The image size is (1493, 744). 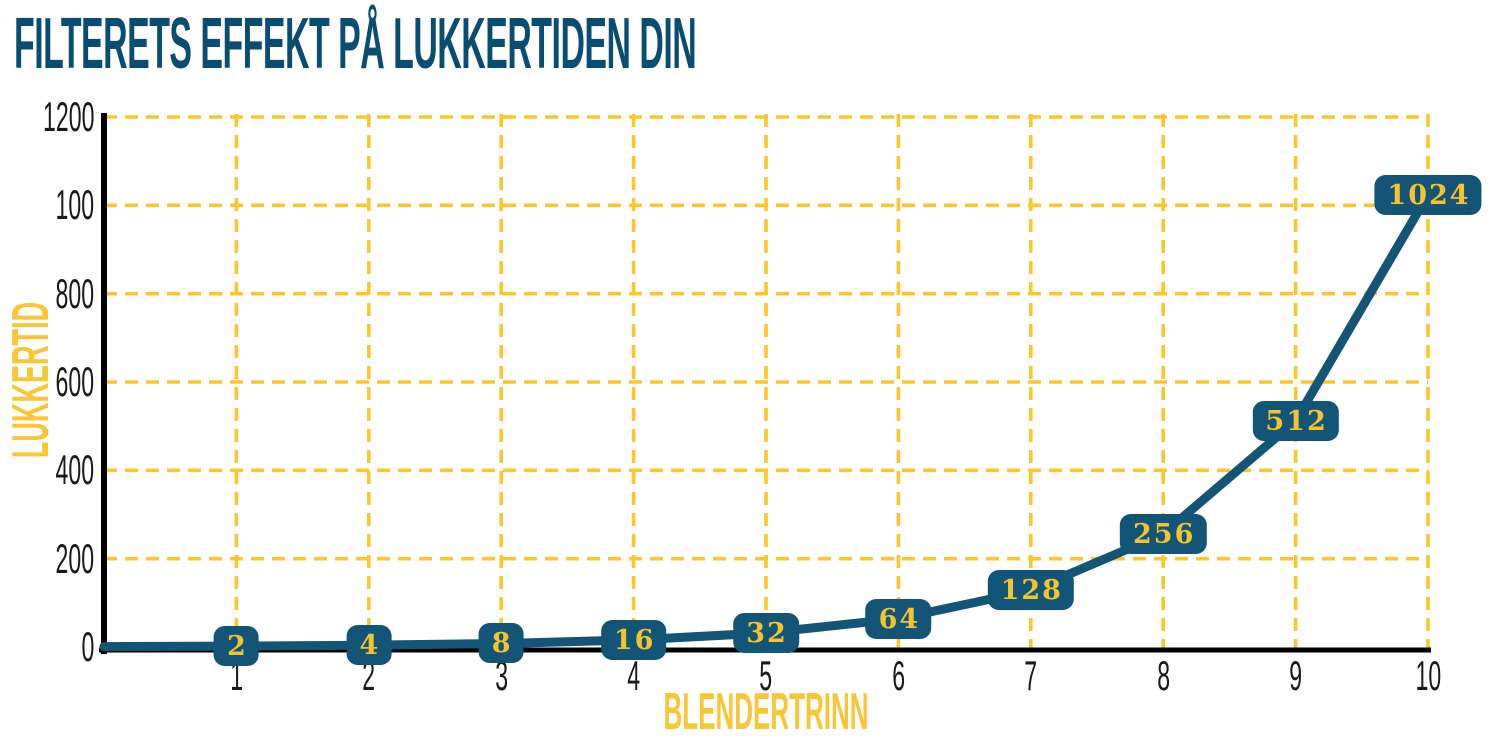 I want to click on y-tick-label: 100, so click(x=74, y=205).